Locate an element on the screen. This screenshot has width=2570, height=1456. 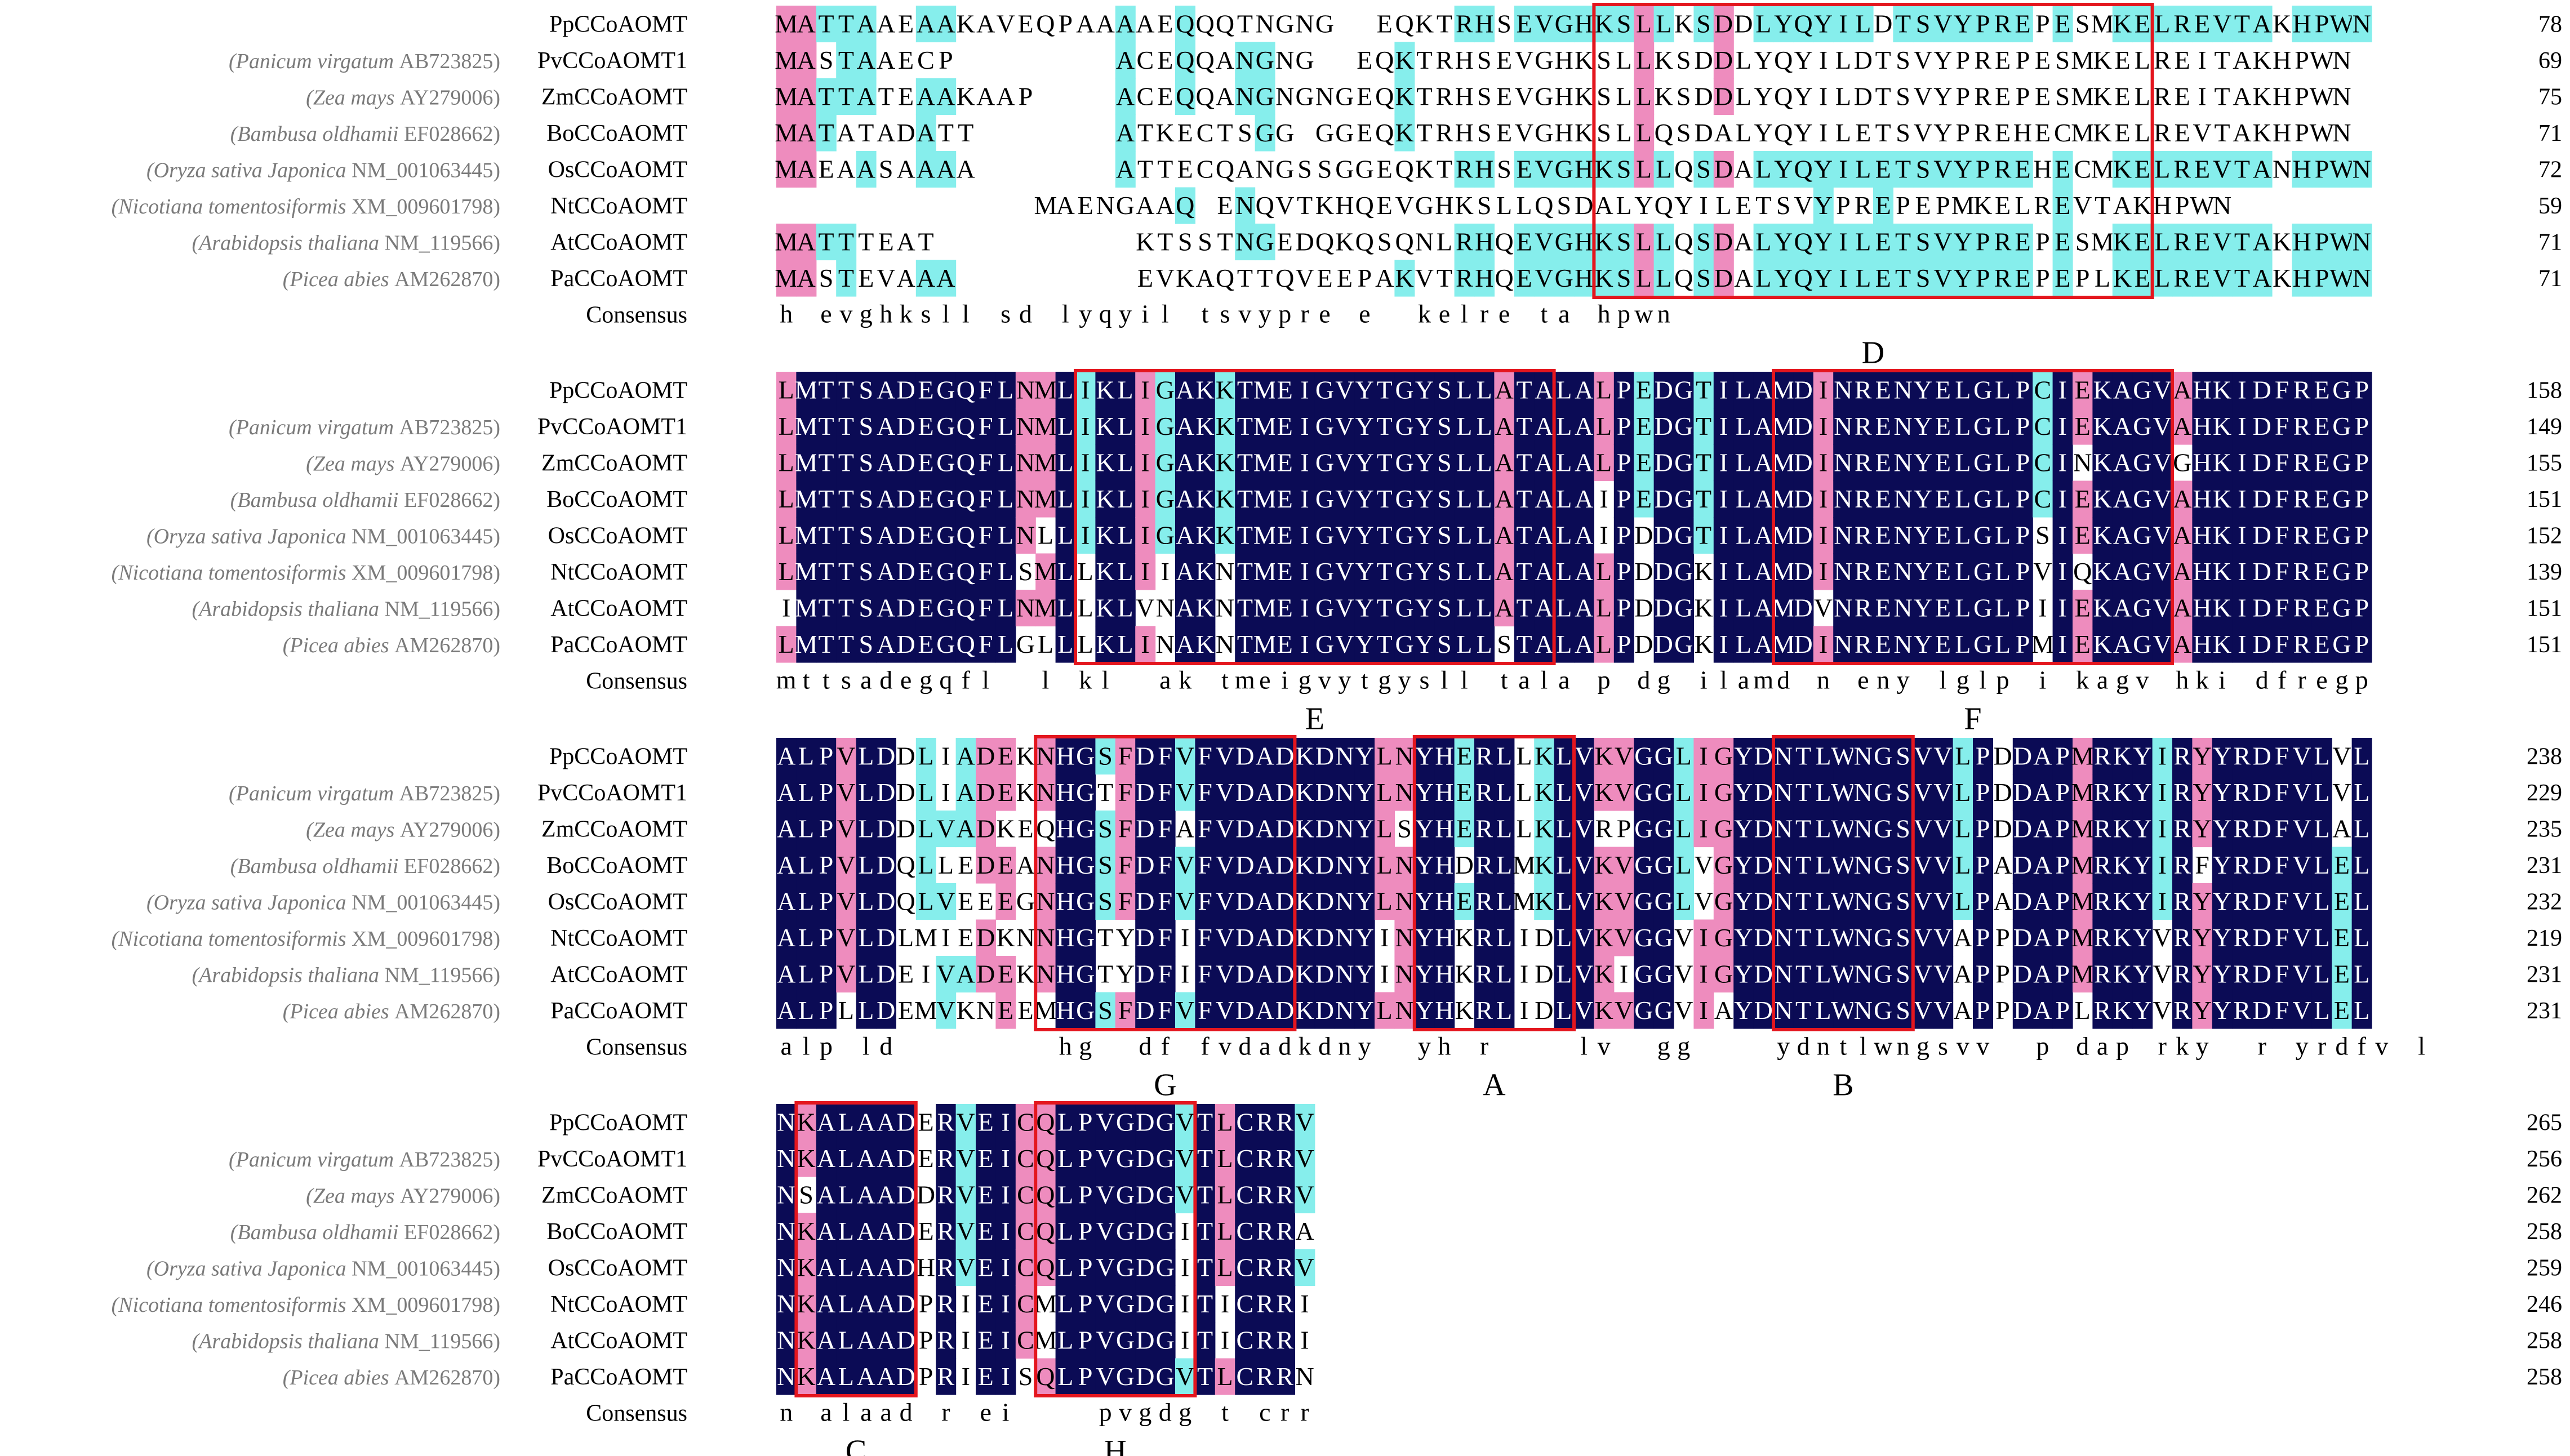
consensus-residue: g is located at coordinates (1963, 679).